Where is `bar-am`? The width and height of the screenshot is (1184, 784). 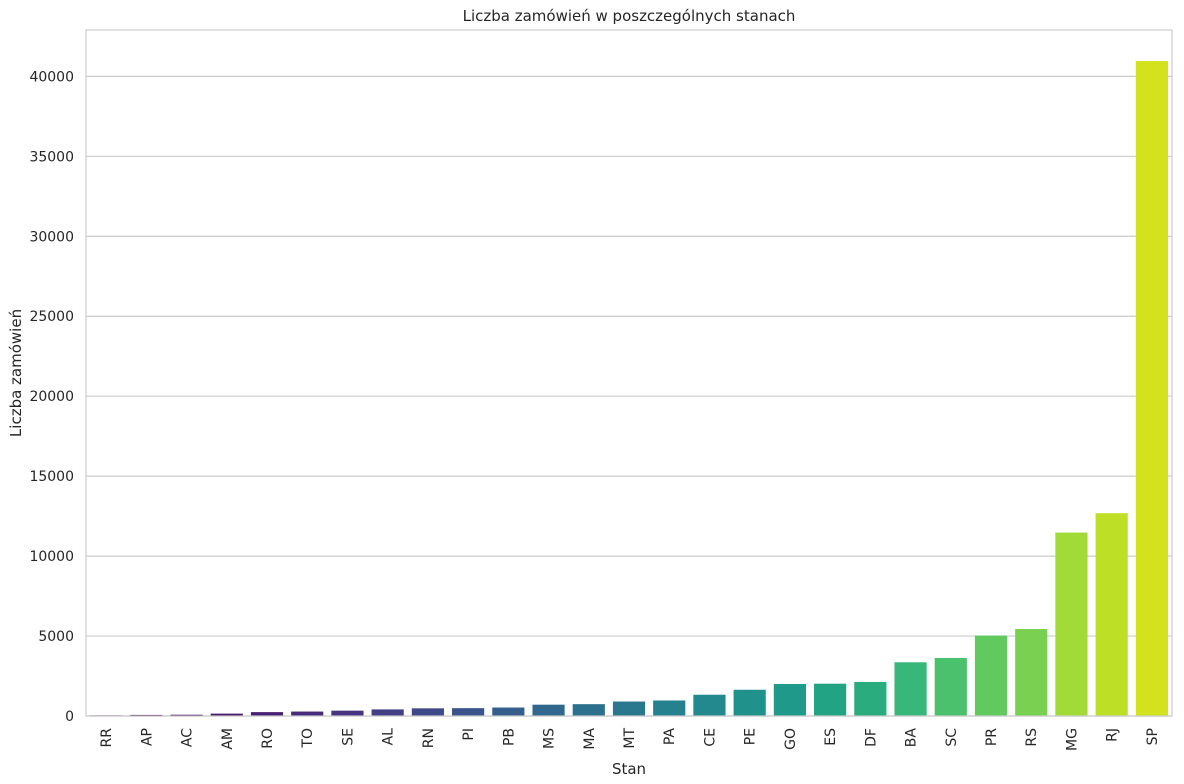
bar-am is located at coordinates (226, 714).